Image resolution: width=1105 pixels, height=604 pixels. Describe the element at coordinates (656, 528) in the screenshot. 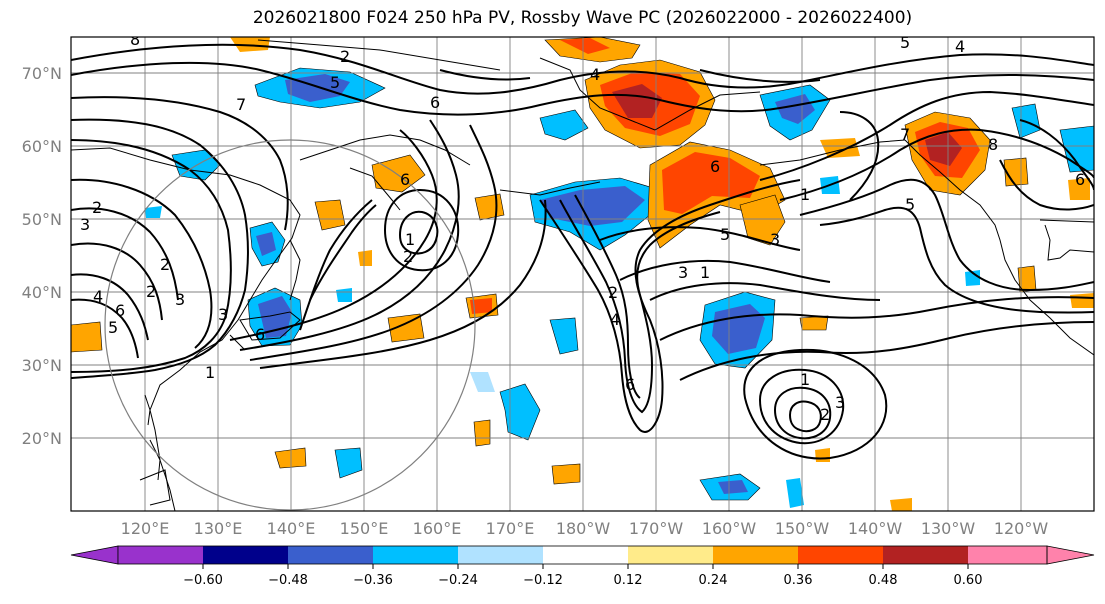

I see `lon-label: 170°W` at that location.